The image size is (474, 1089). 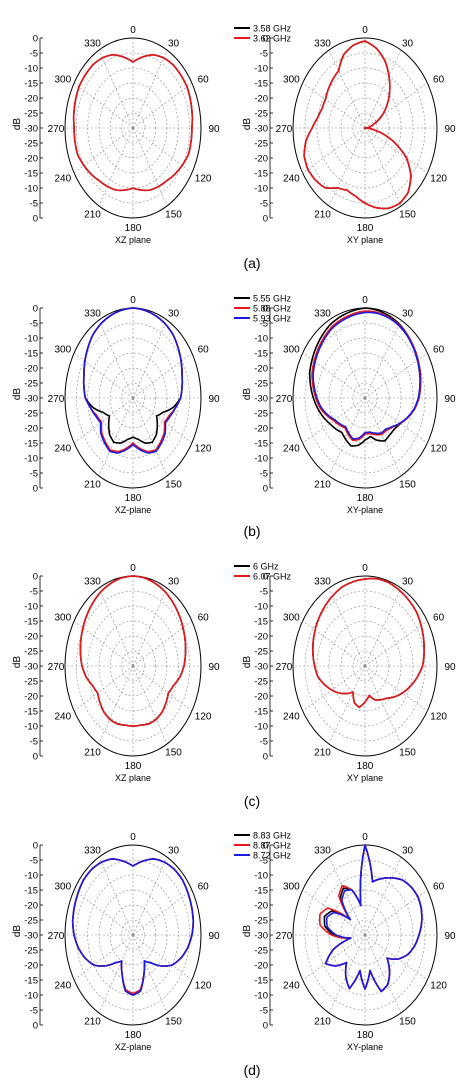 I want to click on plane-label: XY-plane, so click(x=365, y=1047).